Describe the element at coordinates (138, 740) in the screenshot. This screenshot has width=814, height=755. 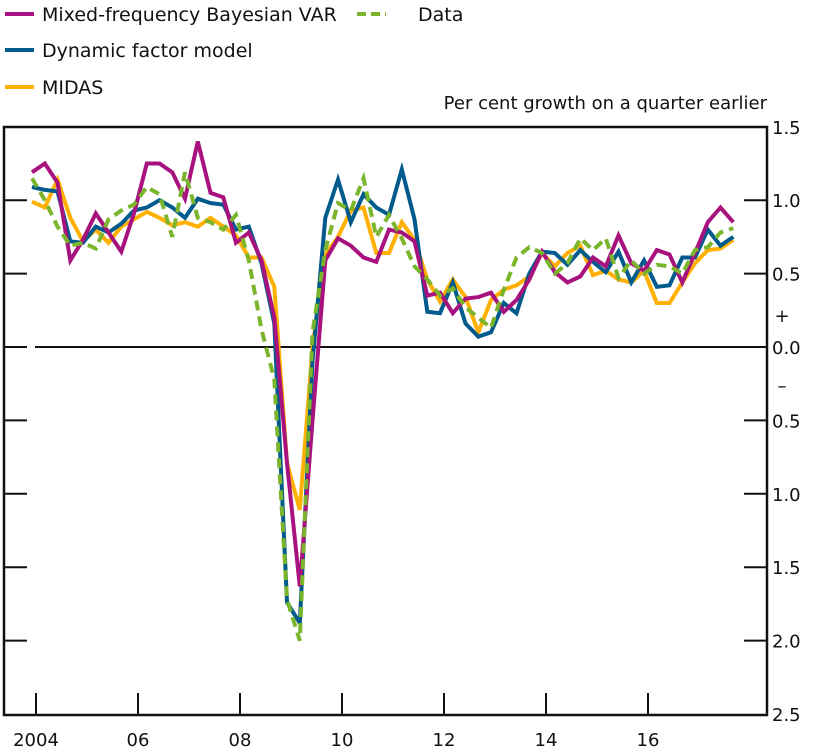
I see `x-tick-label: 06` at that location.